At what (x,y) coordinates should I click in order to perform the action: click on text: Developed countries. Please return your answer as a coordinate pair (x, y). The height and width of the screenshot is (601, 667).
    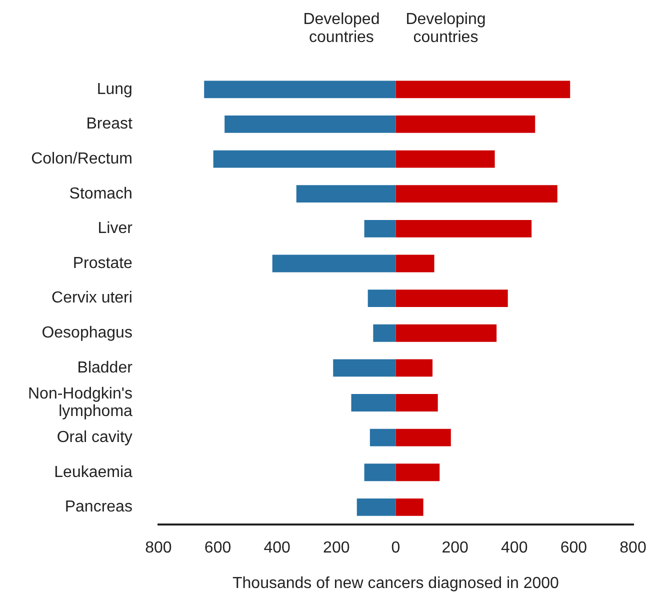
    Looking at the image, I should click on (341, 28).